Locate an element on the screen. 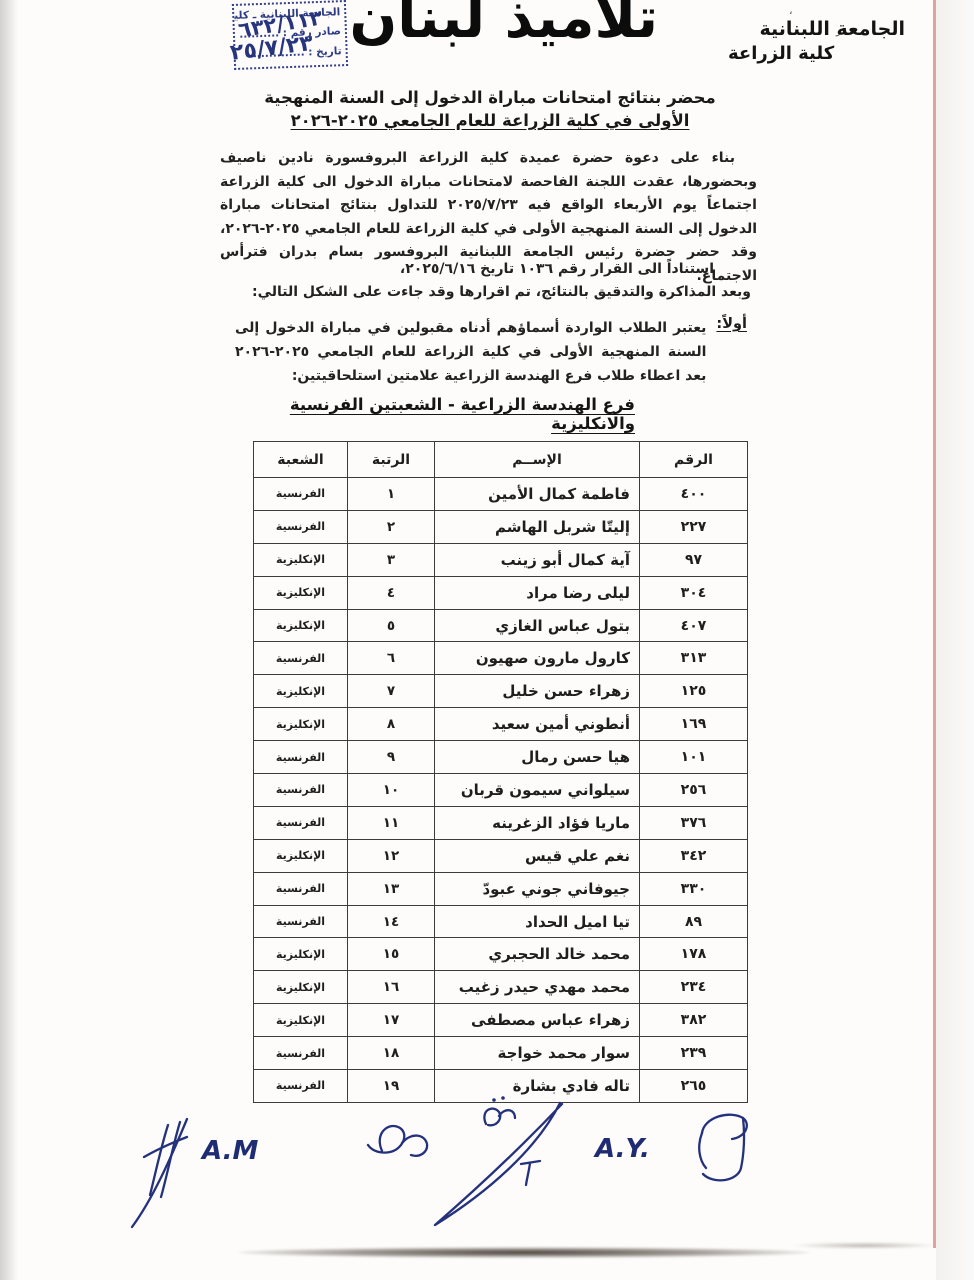  result-row: ١٦٩ أنطوني أمين سعيد ٨ الإنكليزية is located at coordinates (500, 724).